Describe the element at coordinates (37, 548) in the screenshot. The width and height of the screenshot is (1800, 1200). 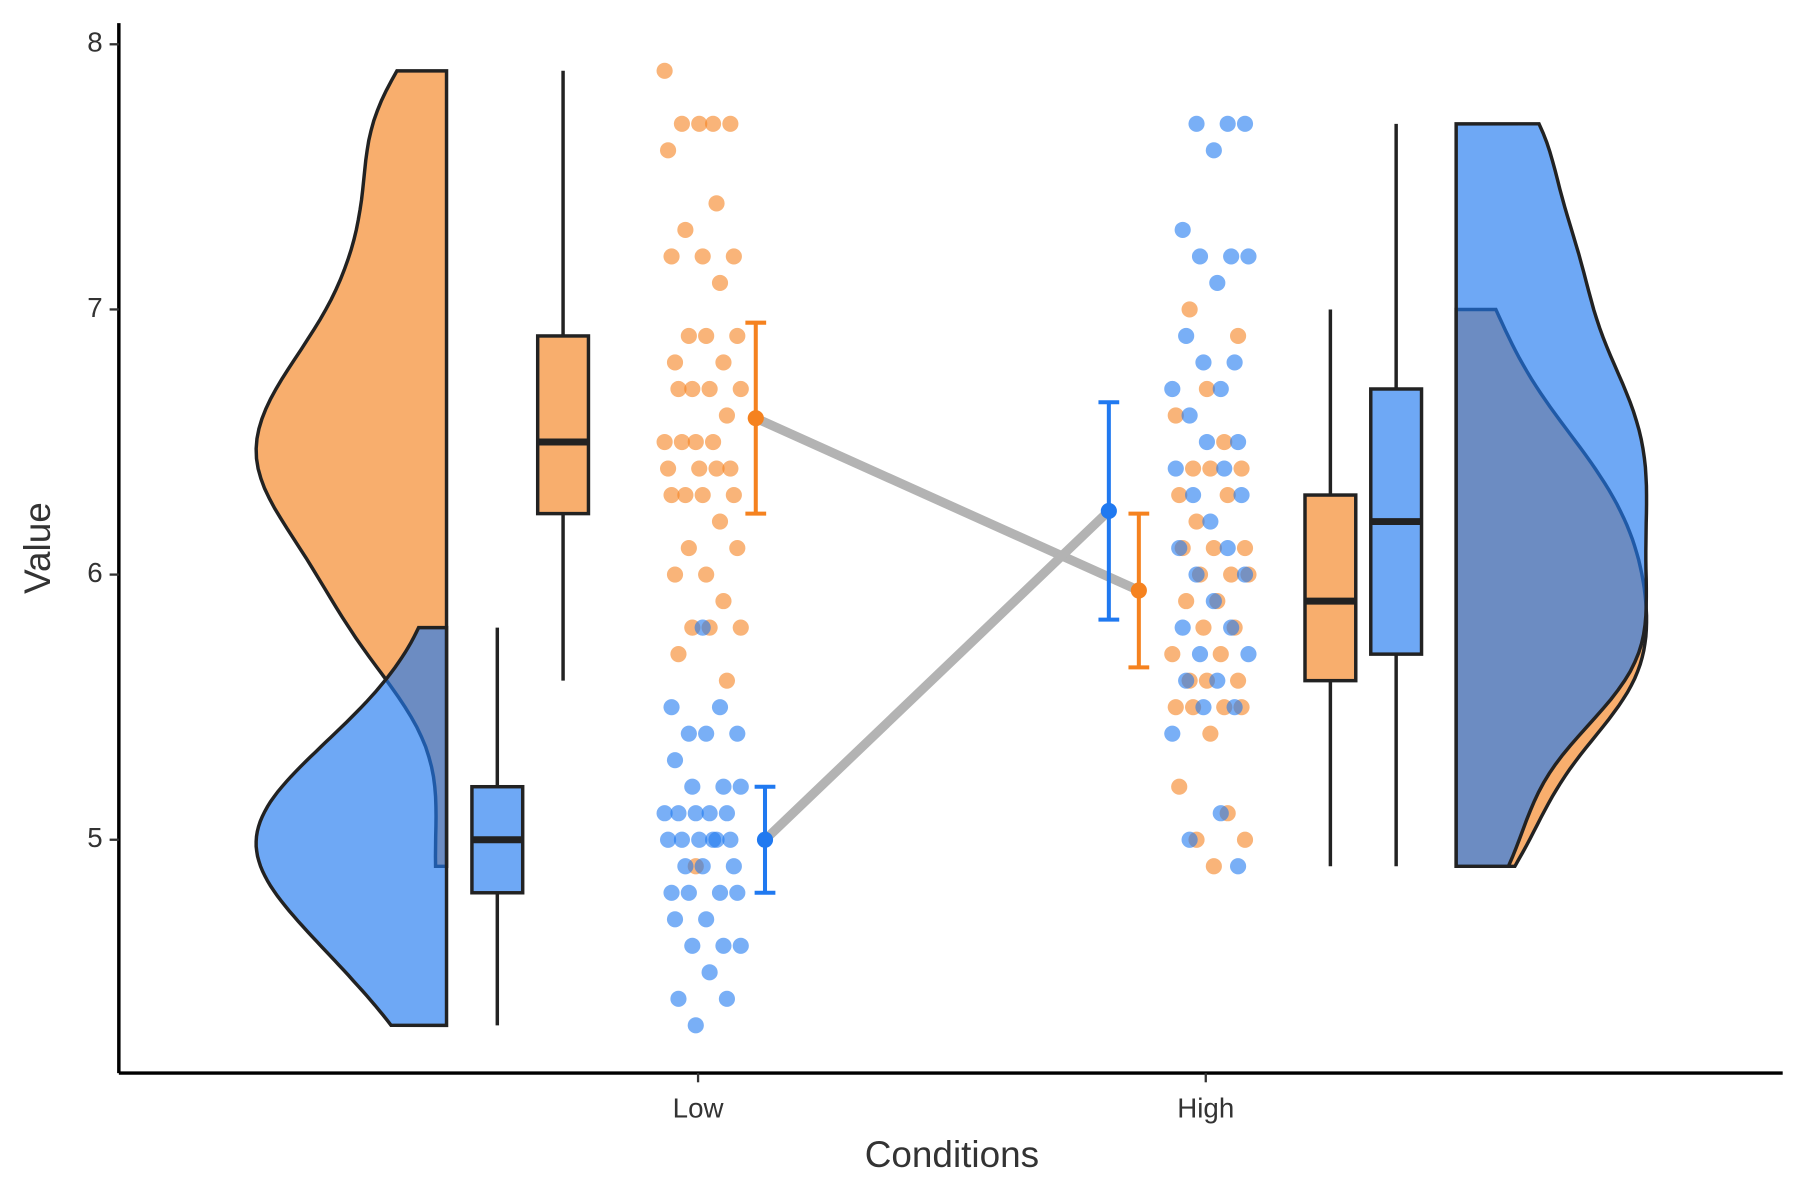
I see `y-axis-title: Value` at that location.